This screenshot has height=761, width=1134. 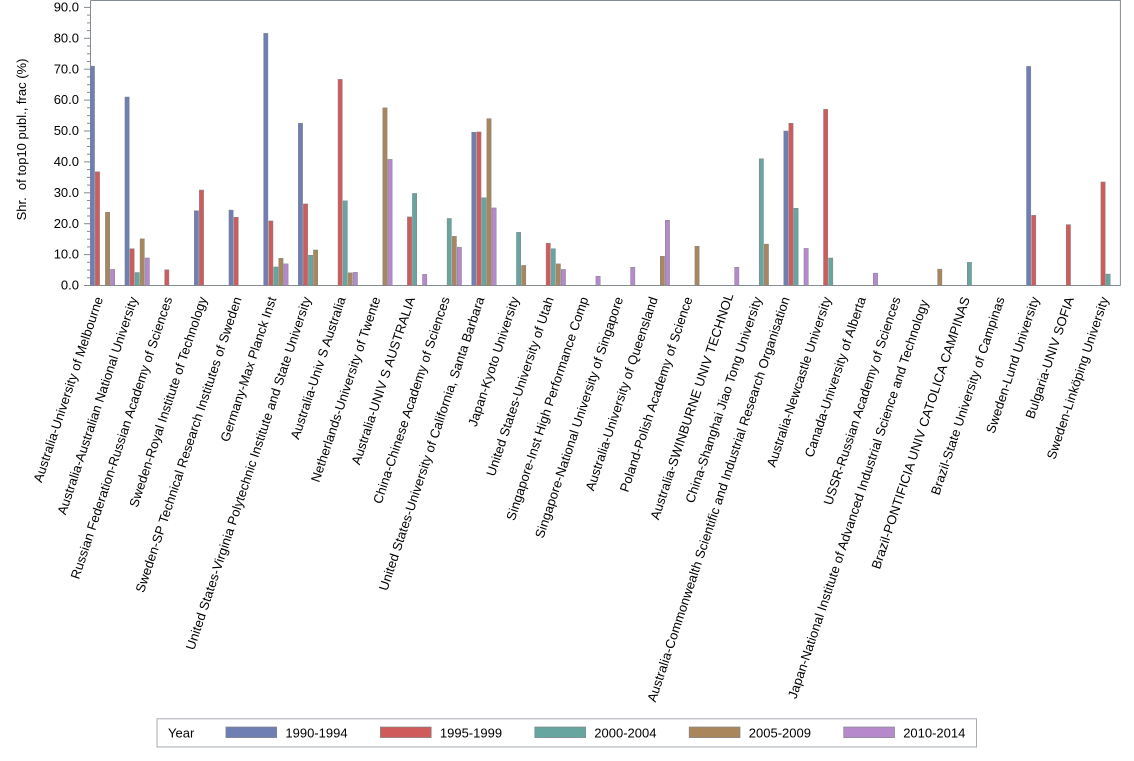 I want to click on svg-text: 80.0, so click(x=66, y=37).